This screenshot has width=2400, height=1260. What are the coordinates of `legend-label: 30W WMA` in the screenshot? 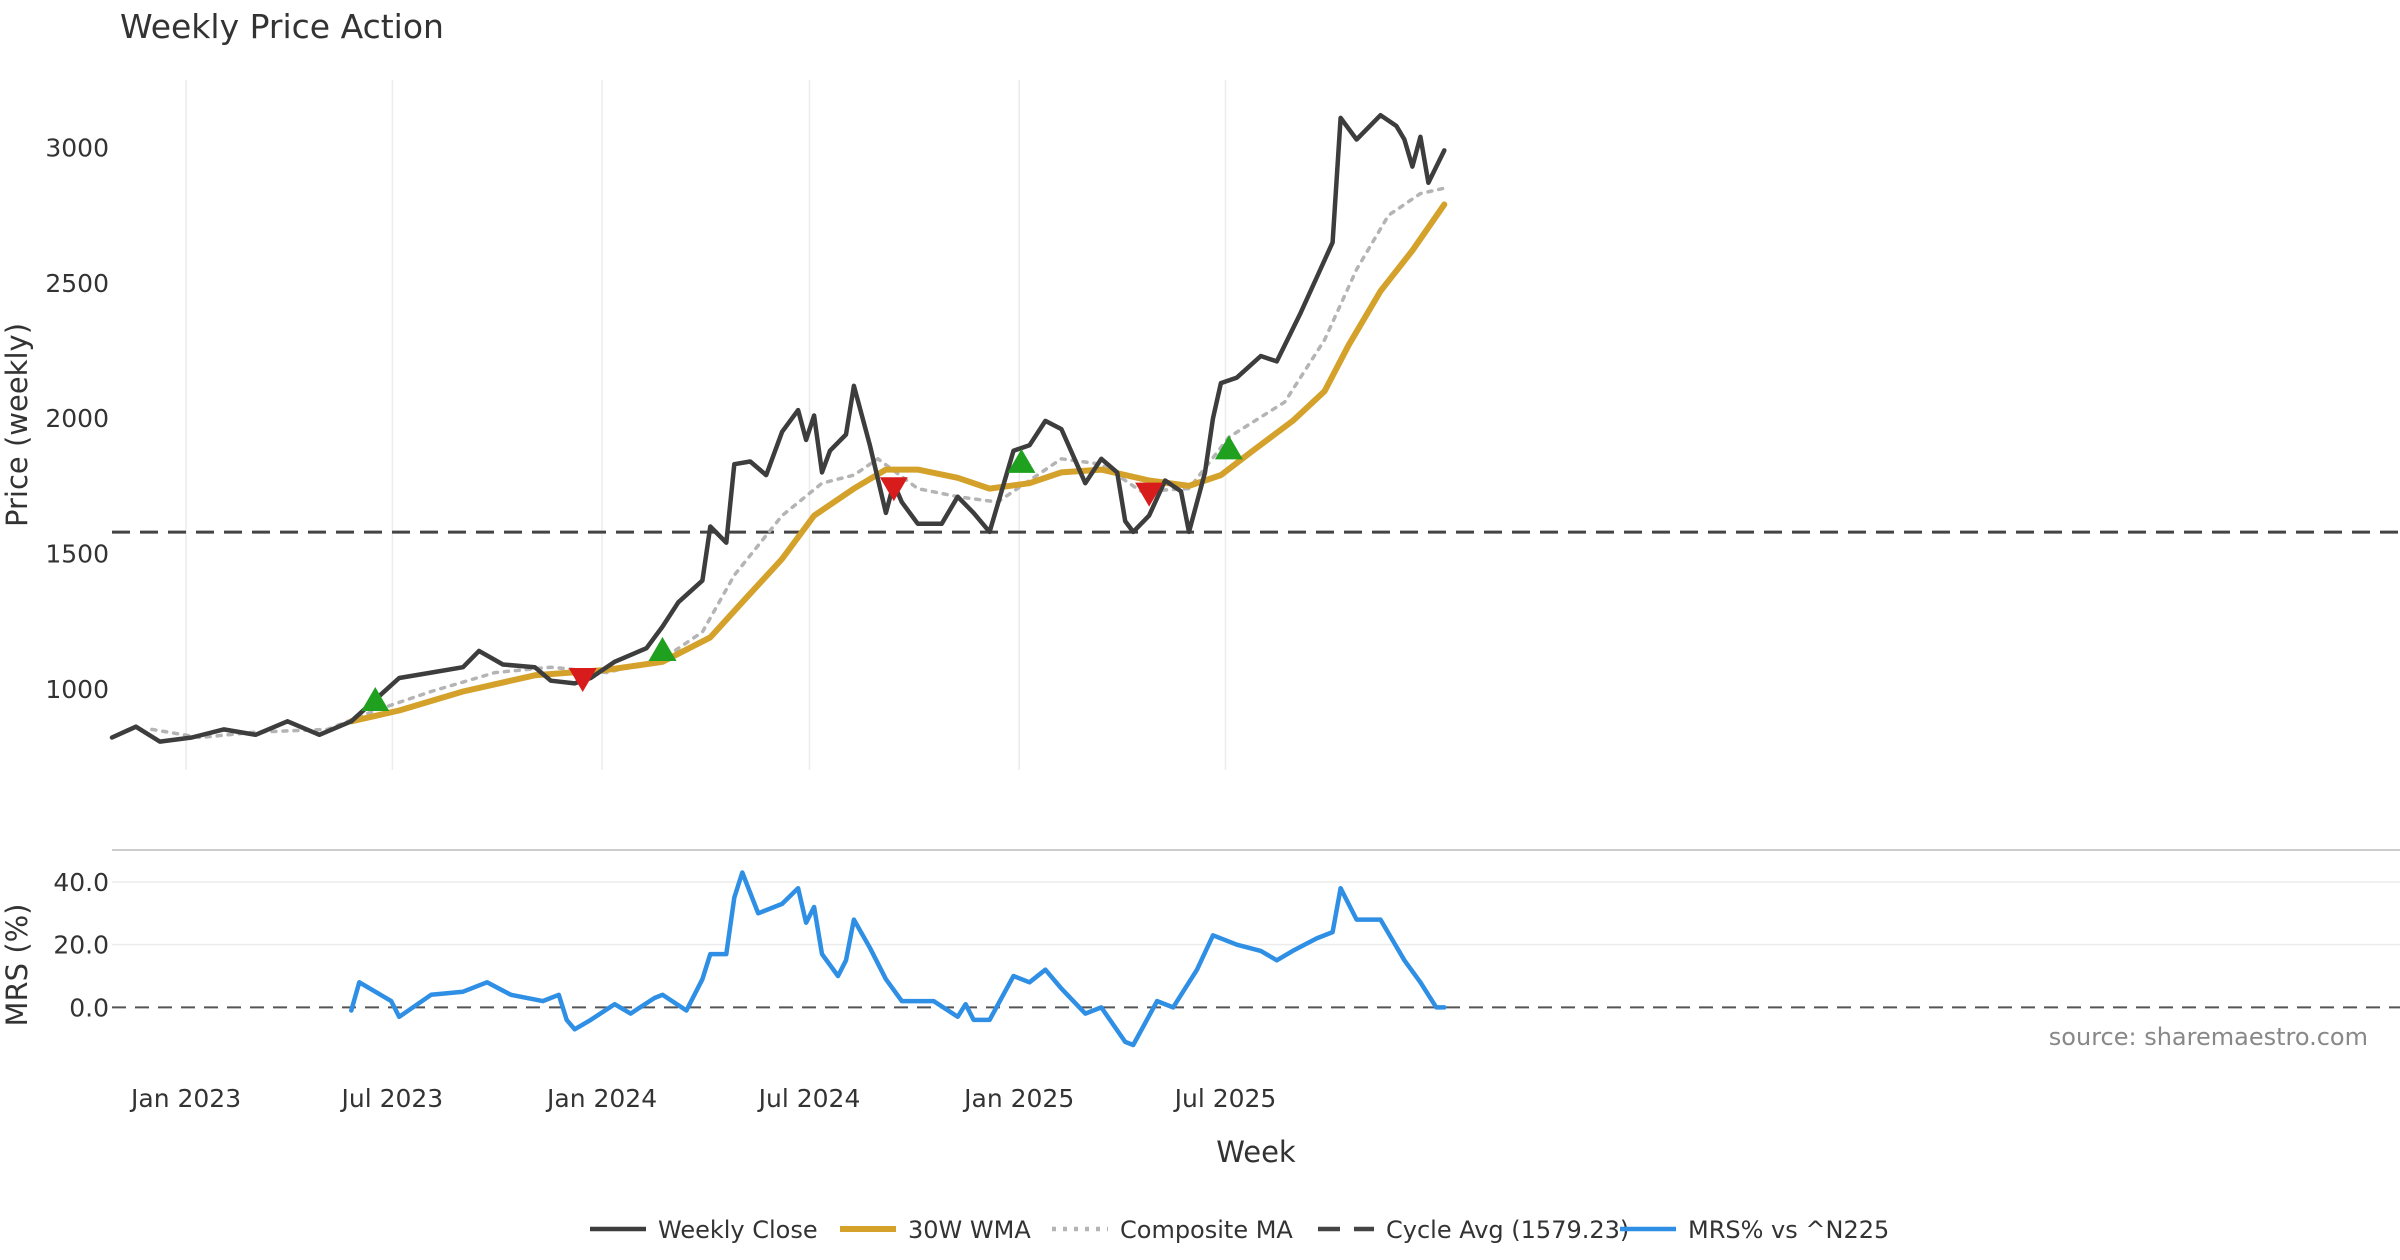 It's located at (969, 1230).